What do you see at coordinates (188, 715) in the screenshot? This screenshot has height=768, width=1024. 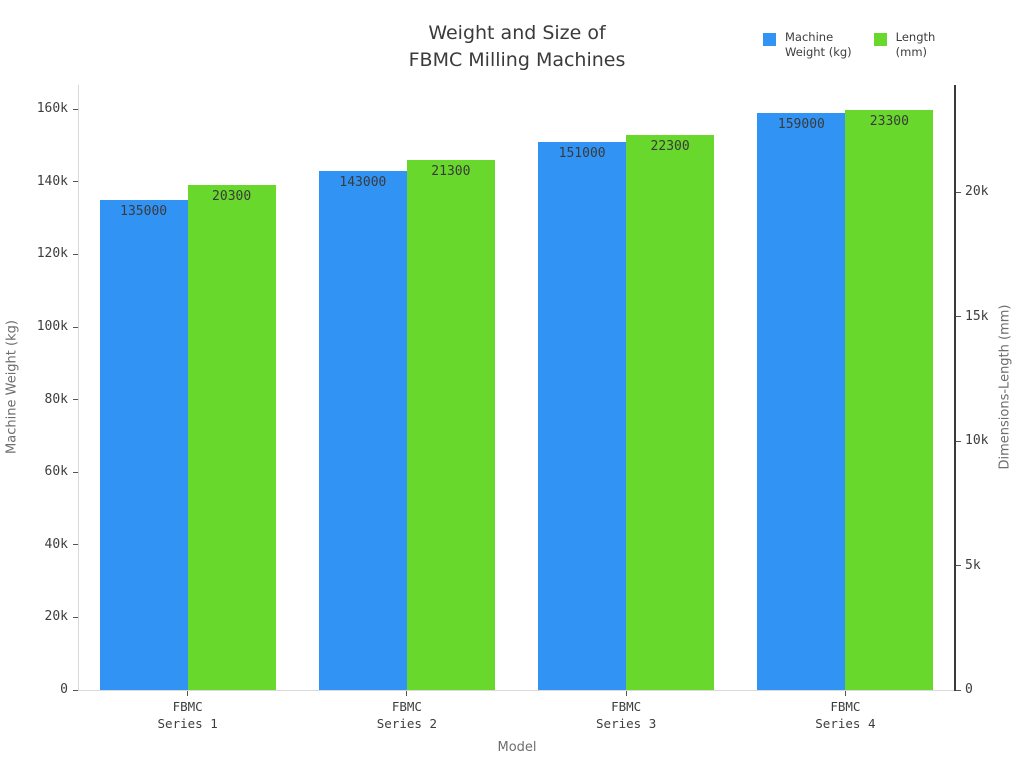 I see `x-category-label: FBMC Series 1` at bounding box center [188, 715].